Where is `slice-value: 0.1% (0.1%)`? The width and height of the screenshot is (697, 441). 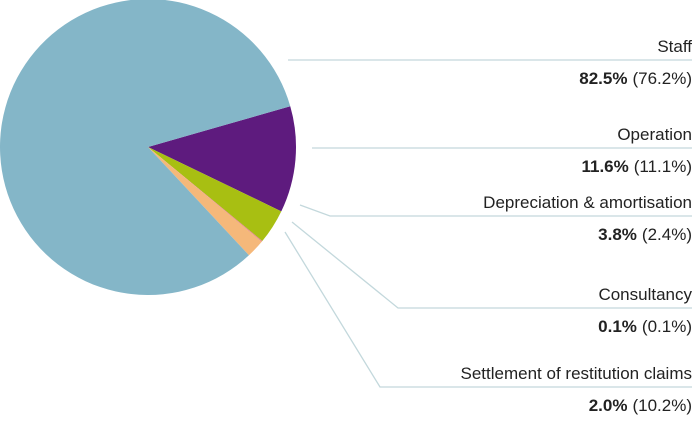
slice-value: 0.1% (0.1%) is located at coordinates (645, 326).